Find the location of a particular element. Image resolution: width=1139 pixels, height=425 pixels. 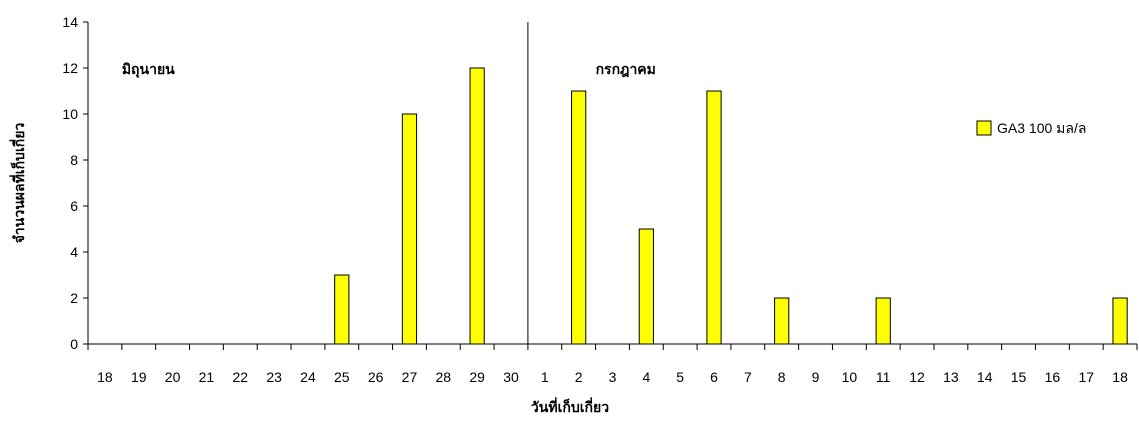

y-tick-label: 12 is located at coordinates (70, 68).